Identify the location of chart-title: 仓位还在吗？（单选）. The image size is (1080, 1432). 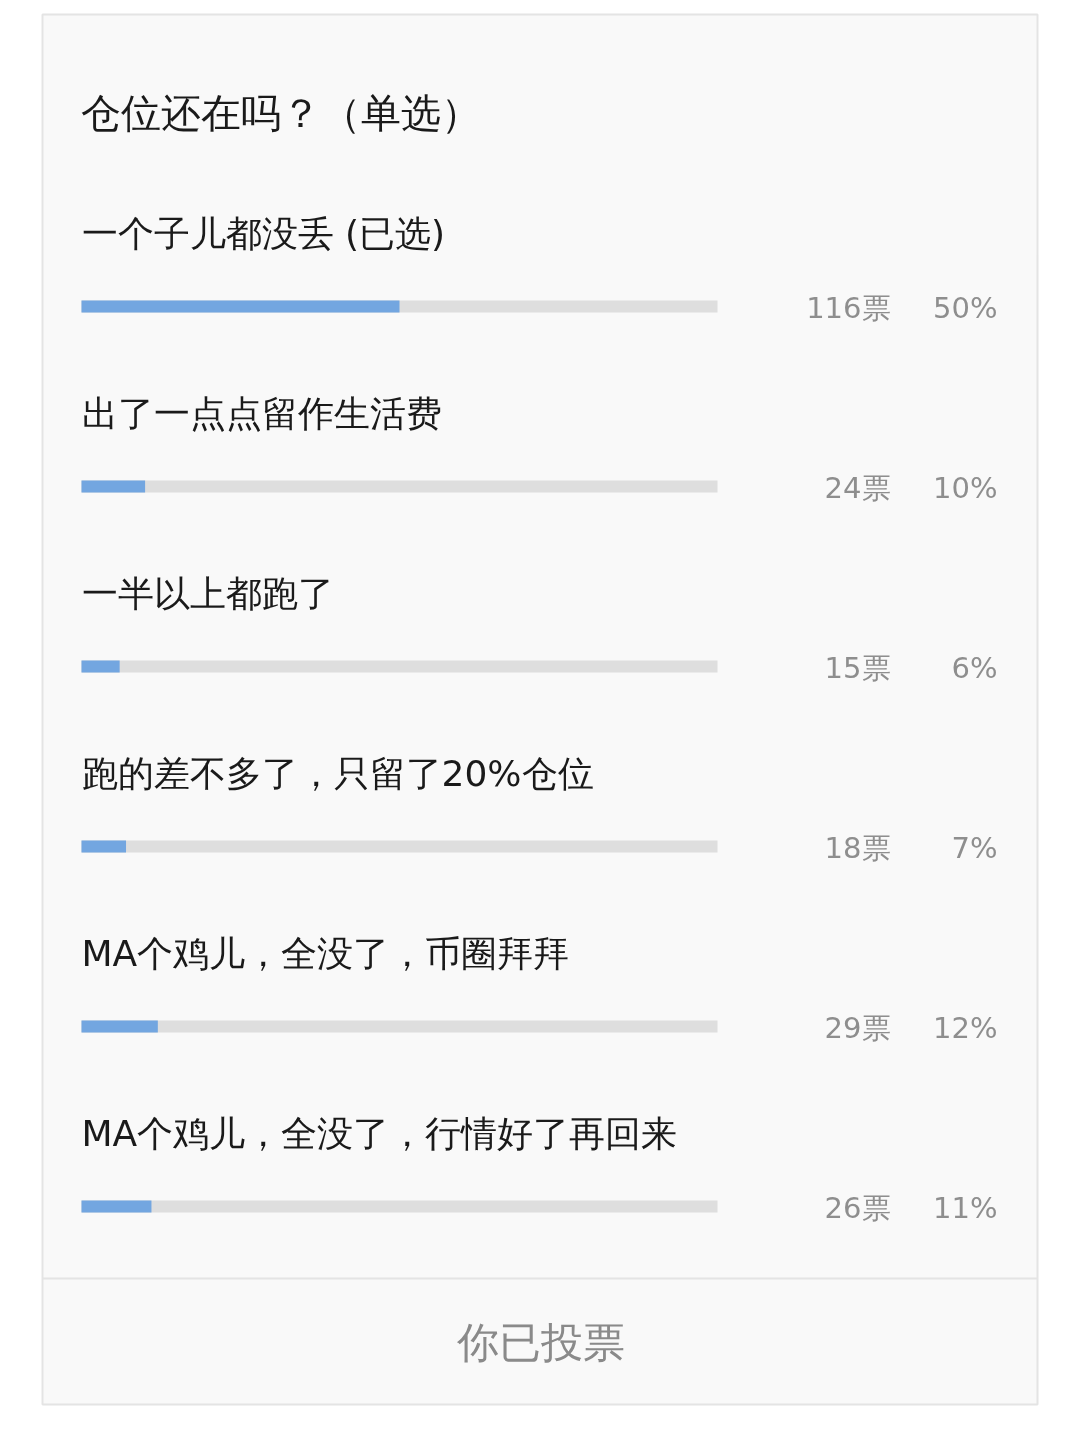
(280, 112).